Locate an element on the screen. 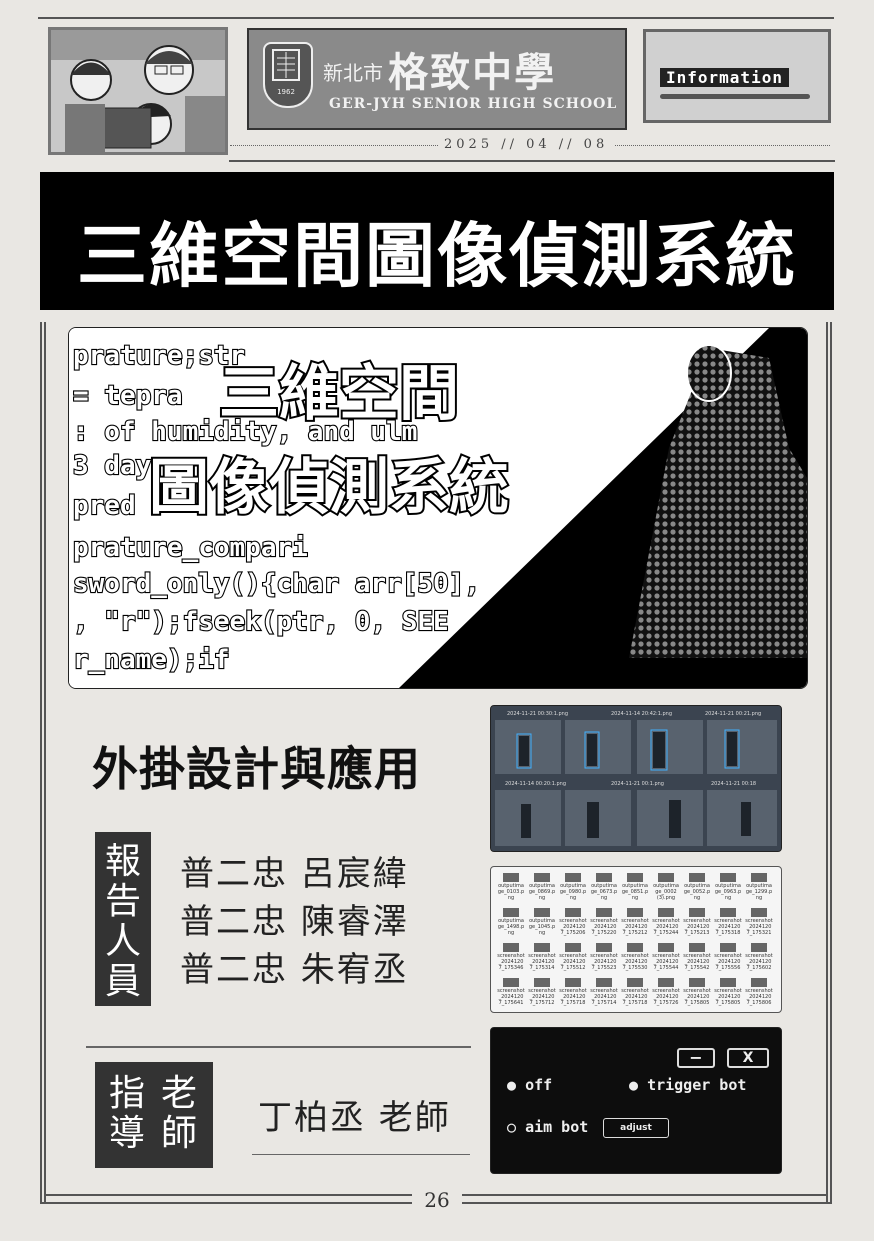 This screenshot has height=1241, width=874. file-item: outputima ge_1299.p ng is located at coordinates (759, 887).